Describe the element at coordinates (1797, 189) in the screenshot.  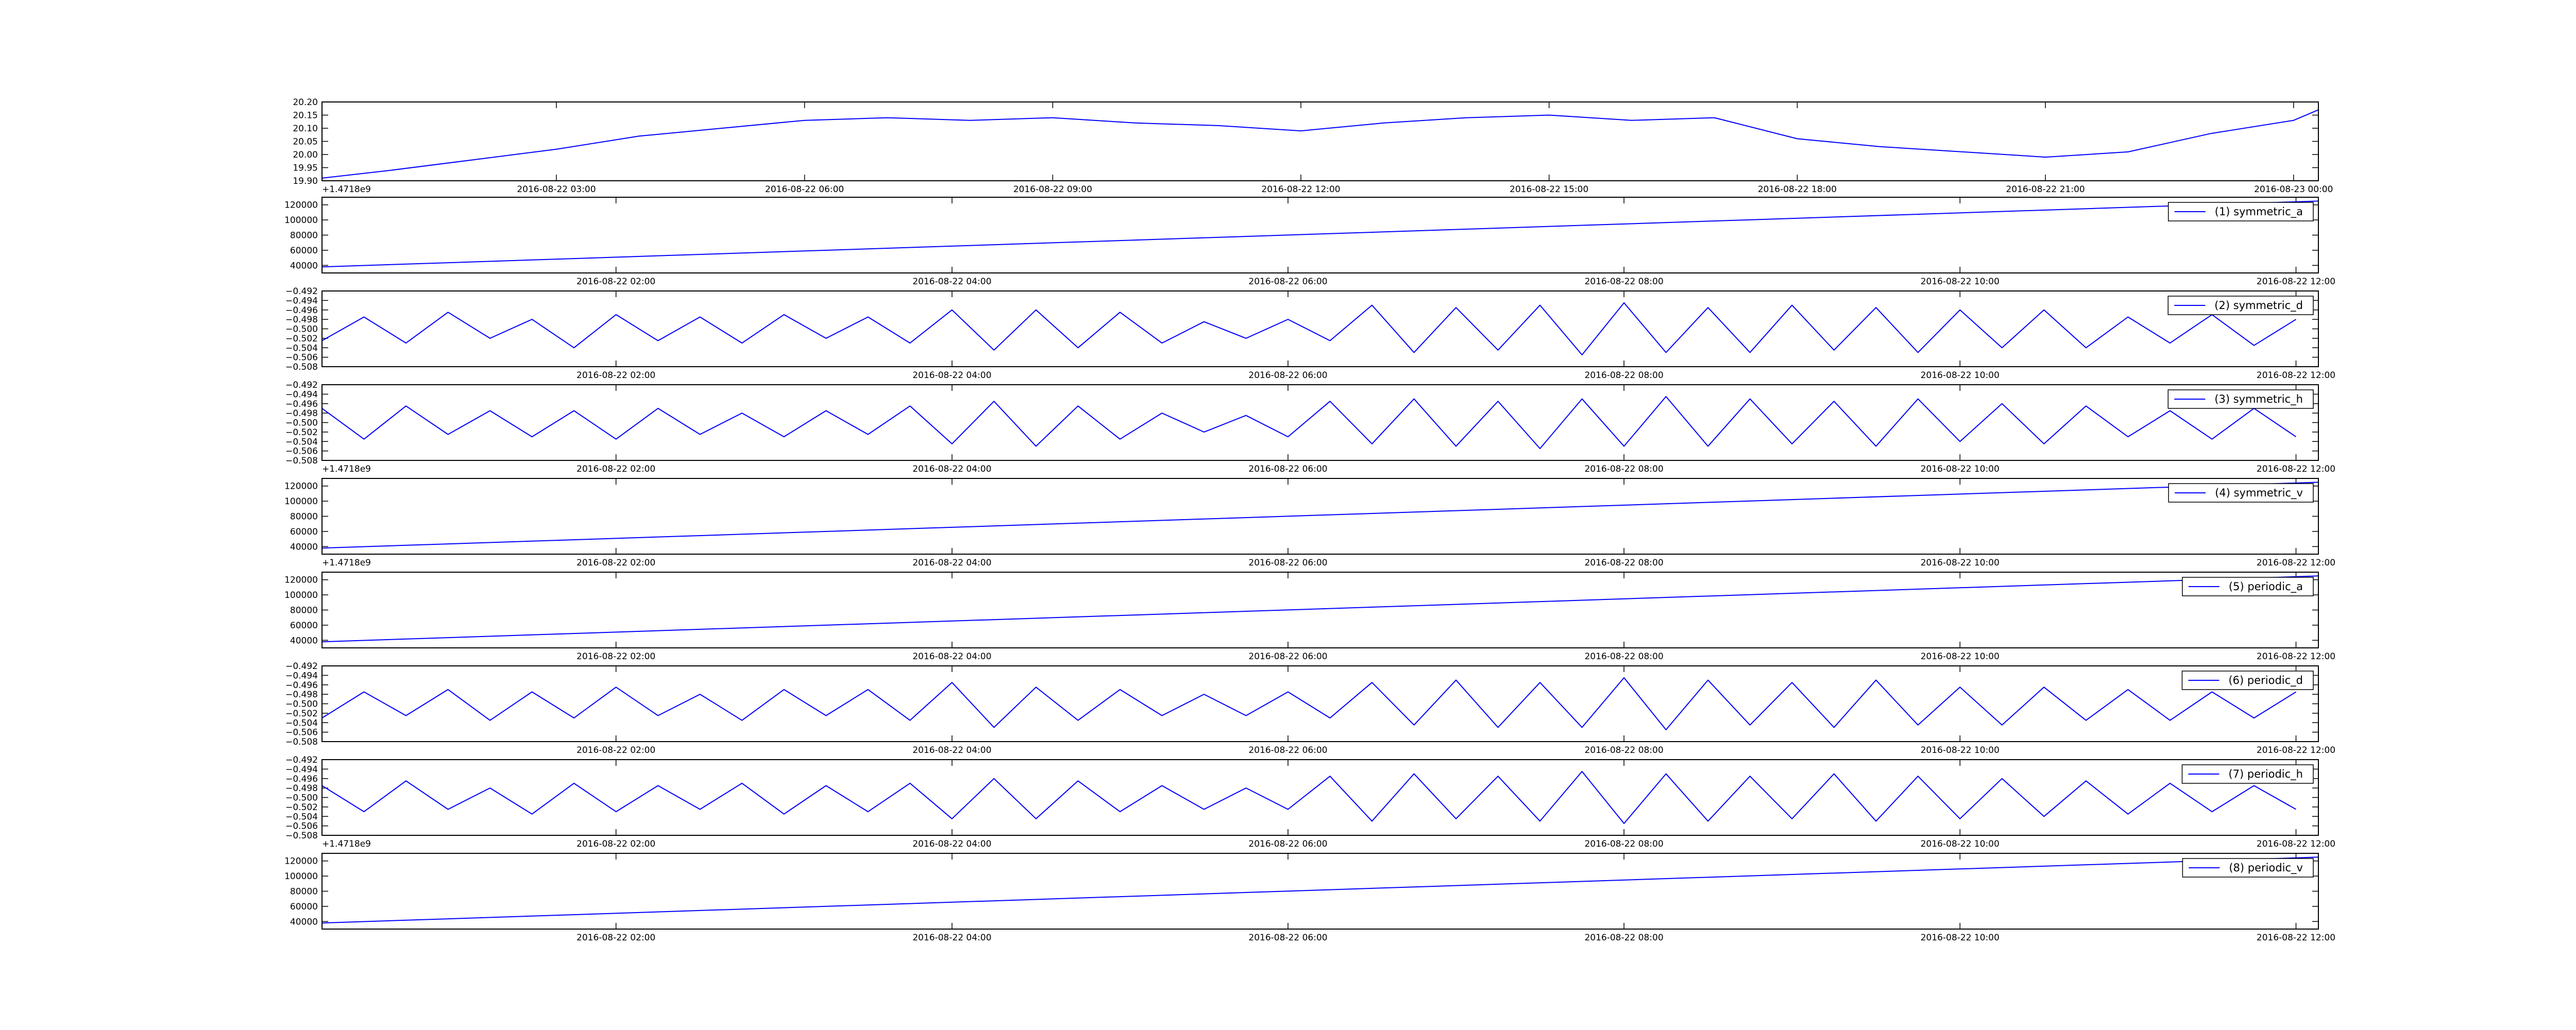
I see `x-tick-label: 2016-08-22 18:00` at that location.